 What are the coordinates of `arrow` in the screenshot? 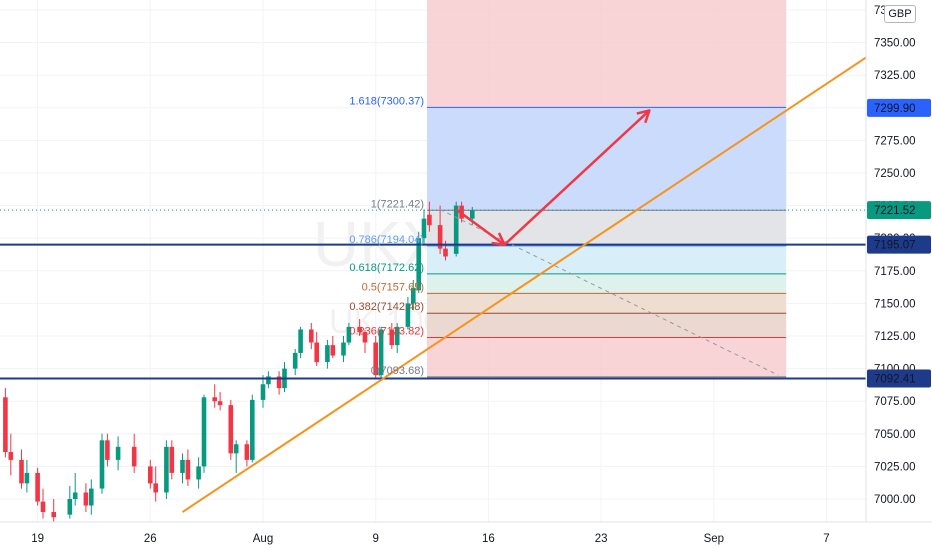 It's located at (577, 177).